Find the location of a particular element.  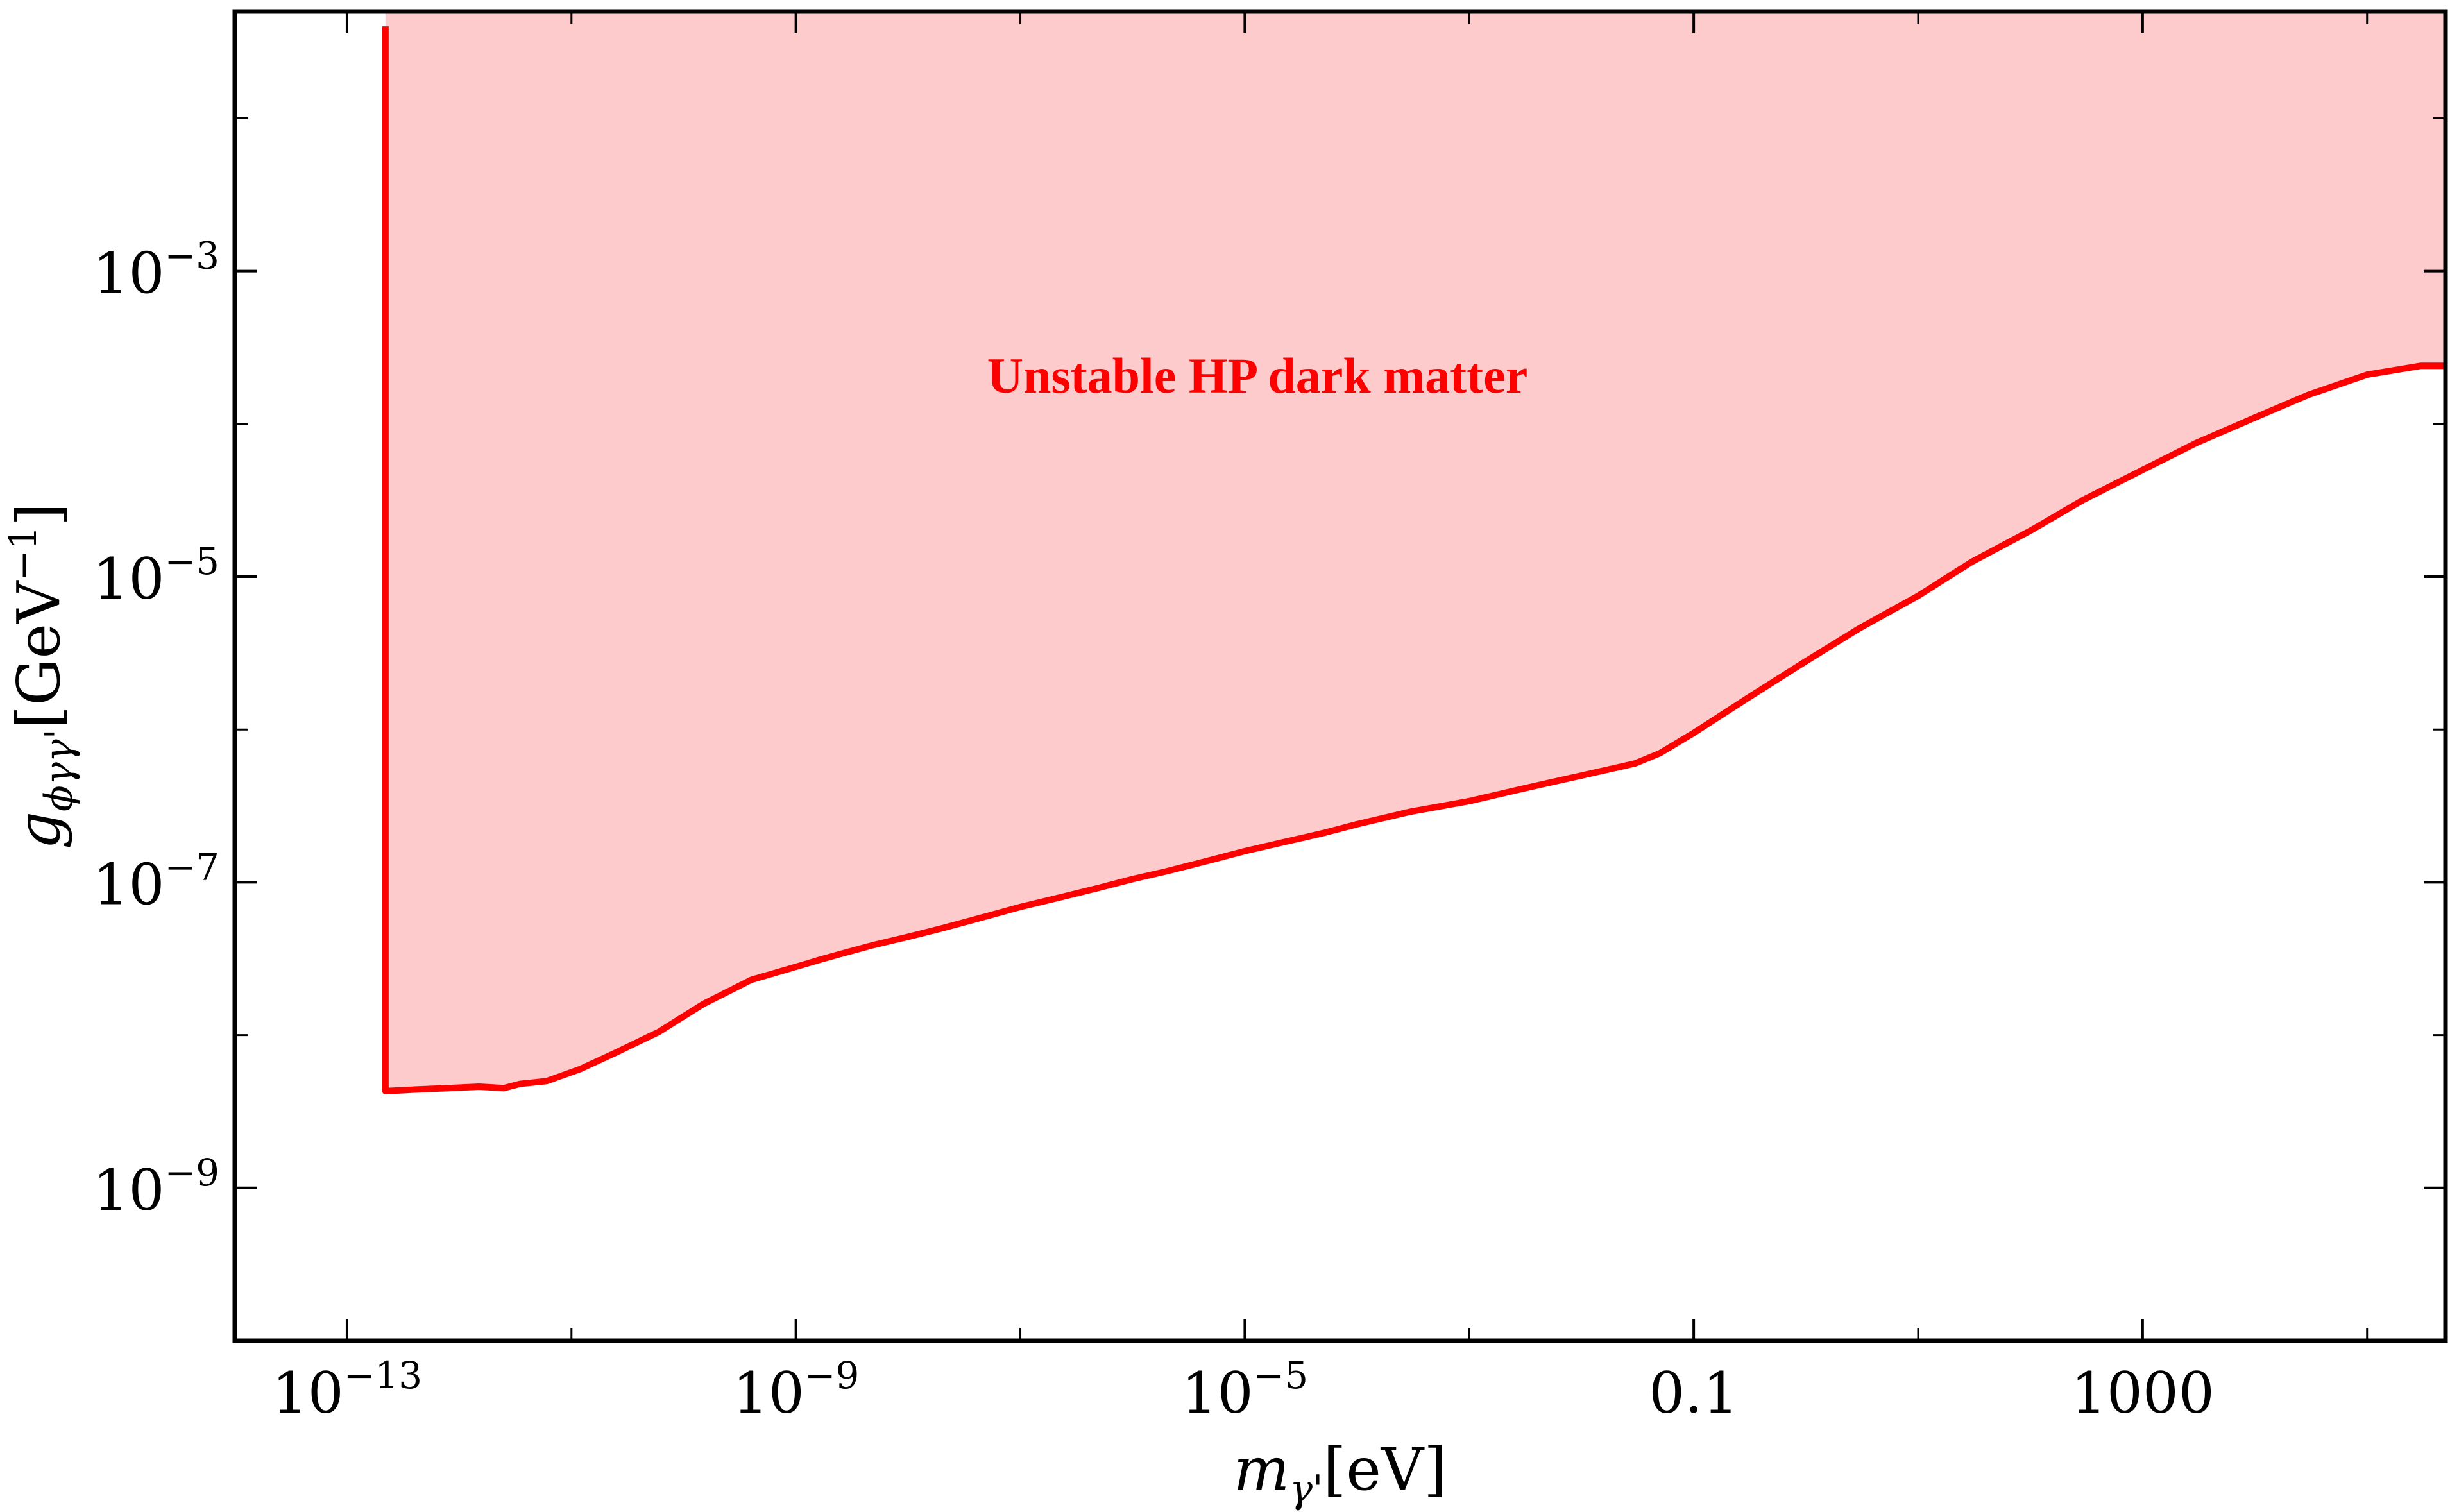

y-tick-label: 10⁻⁷ is located at coordinates (156, 881).